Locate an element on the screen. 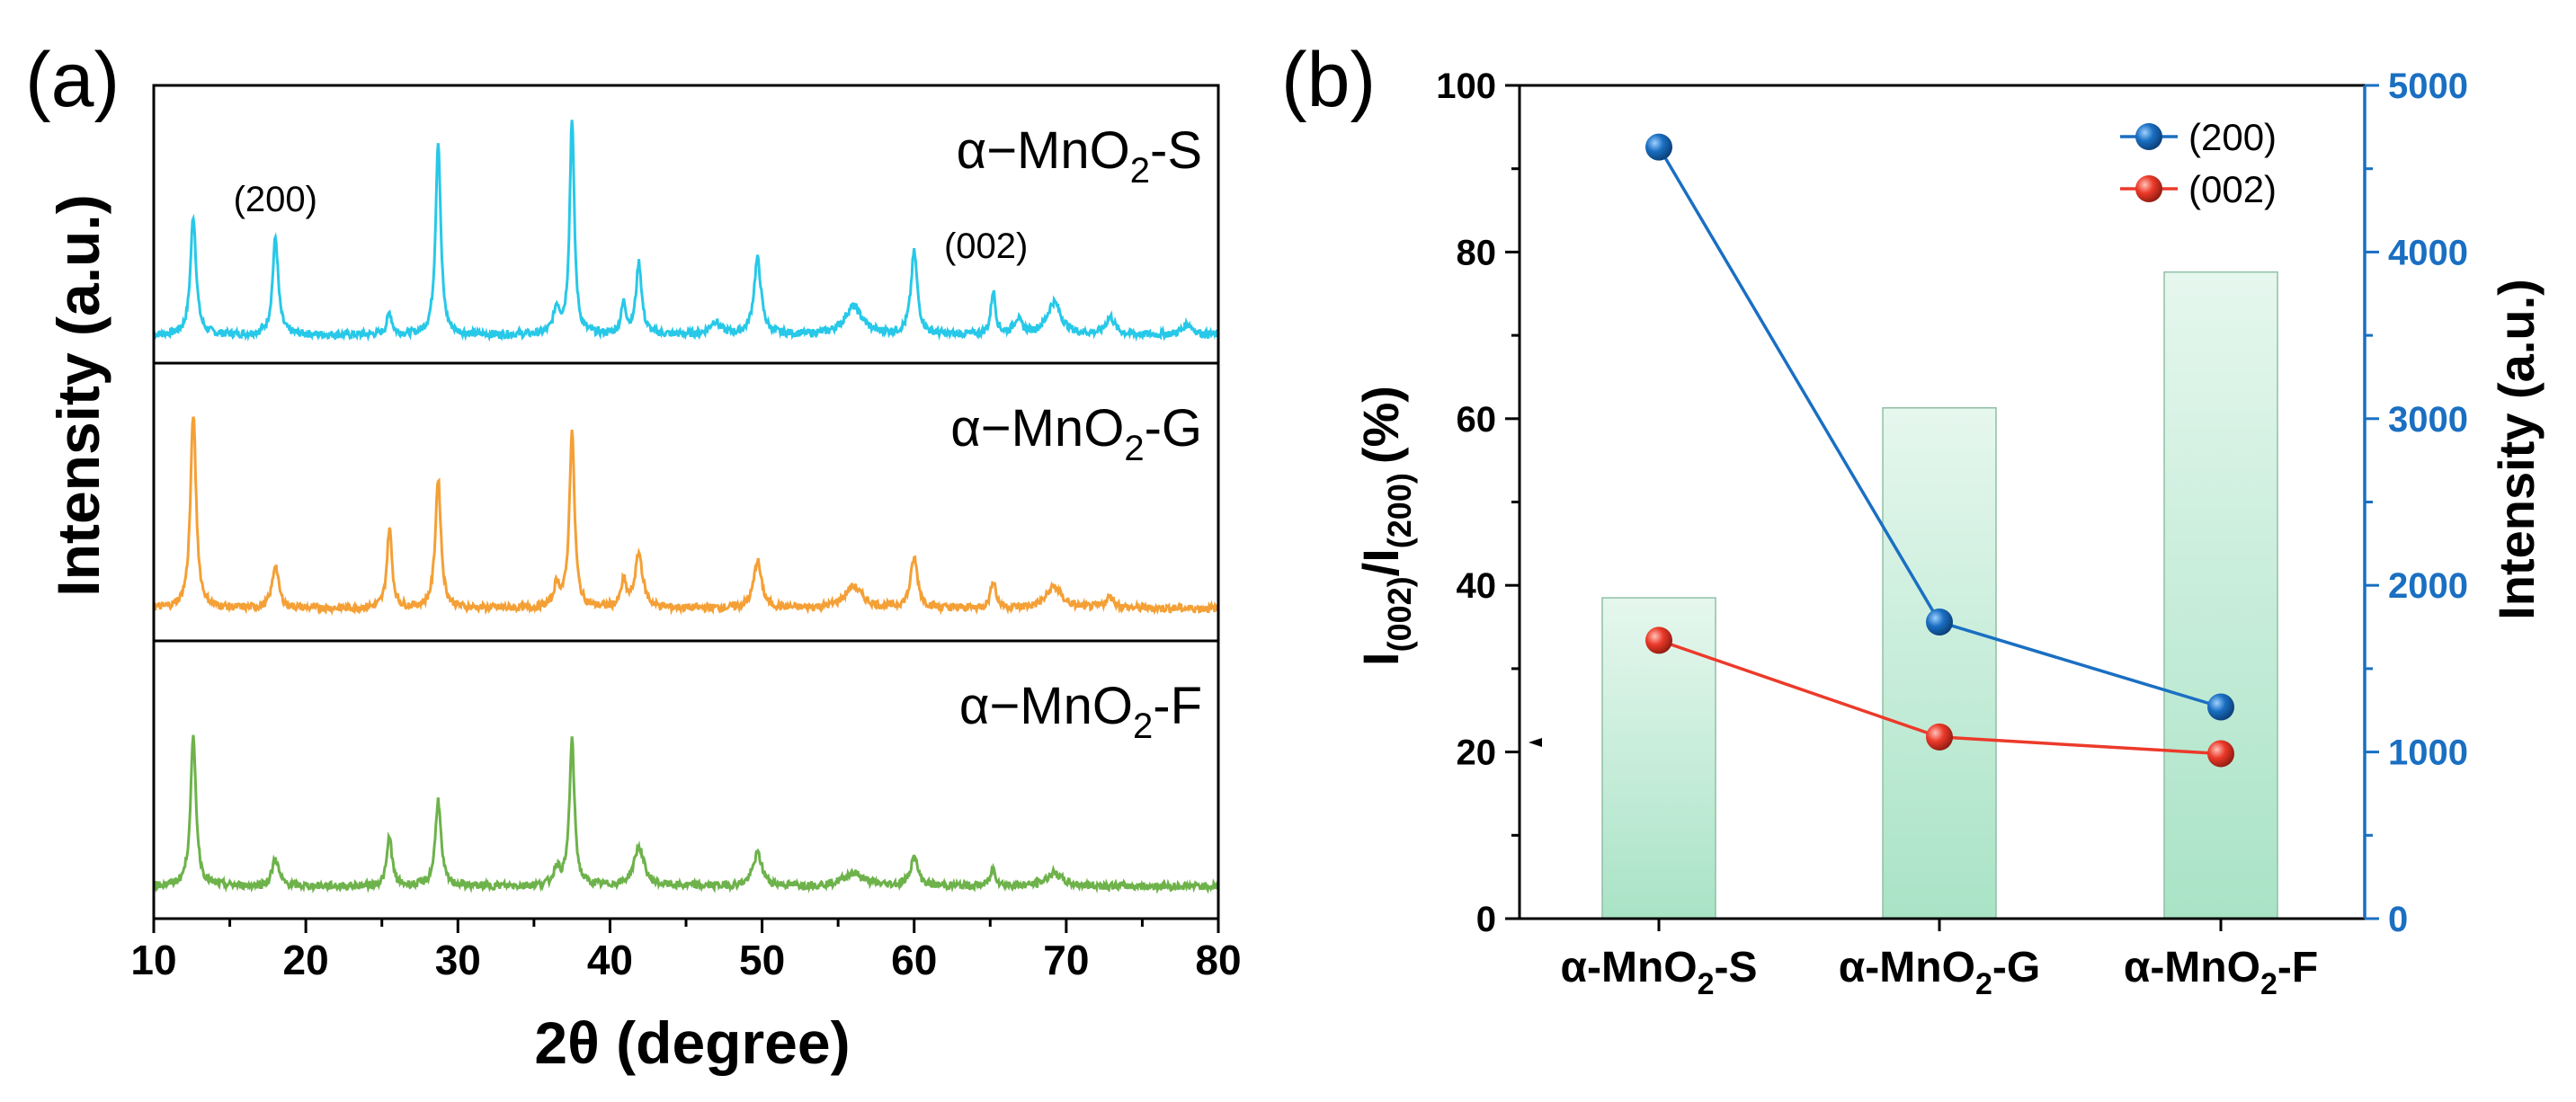  right-axis-ticks: 0 1000 2000 3000 4000 5000 is located at coordinates (2417, 503).